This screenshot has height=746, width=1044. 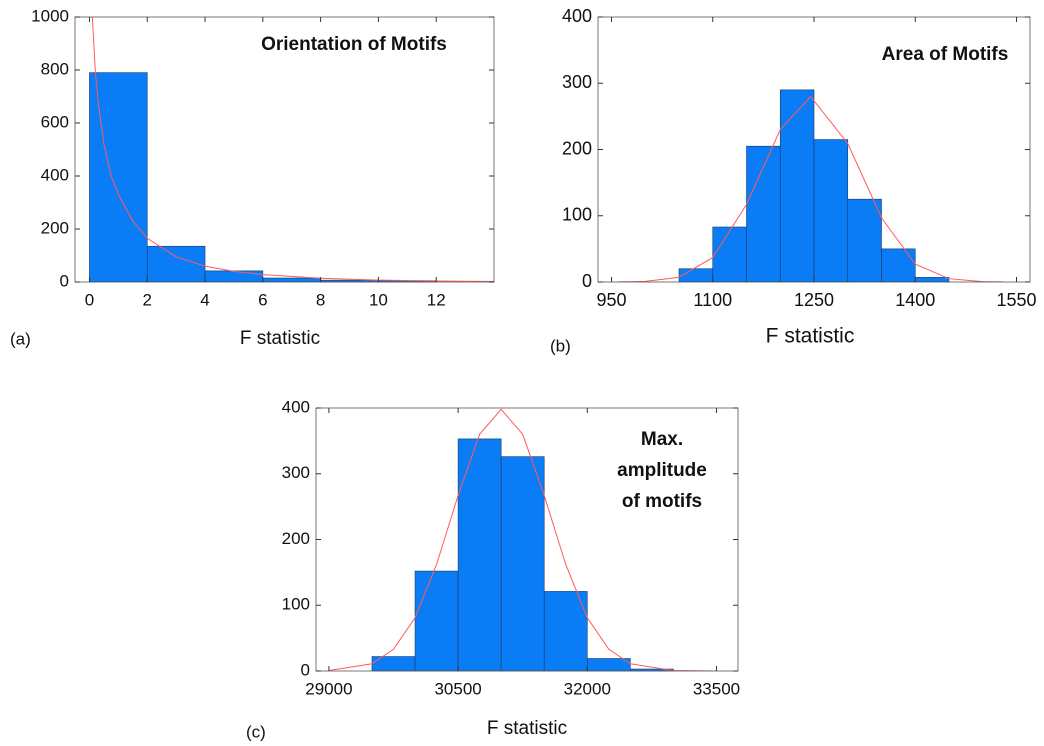 What do you see at coordinates (814, 300) in the screenshot?
I see `x-tick-label: 1250` at bounding box center [814, 300].